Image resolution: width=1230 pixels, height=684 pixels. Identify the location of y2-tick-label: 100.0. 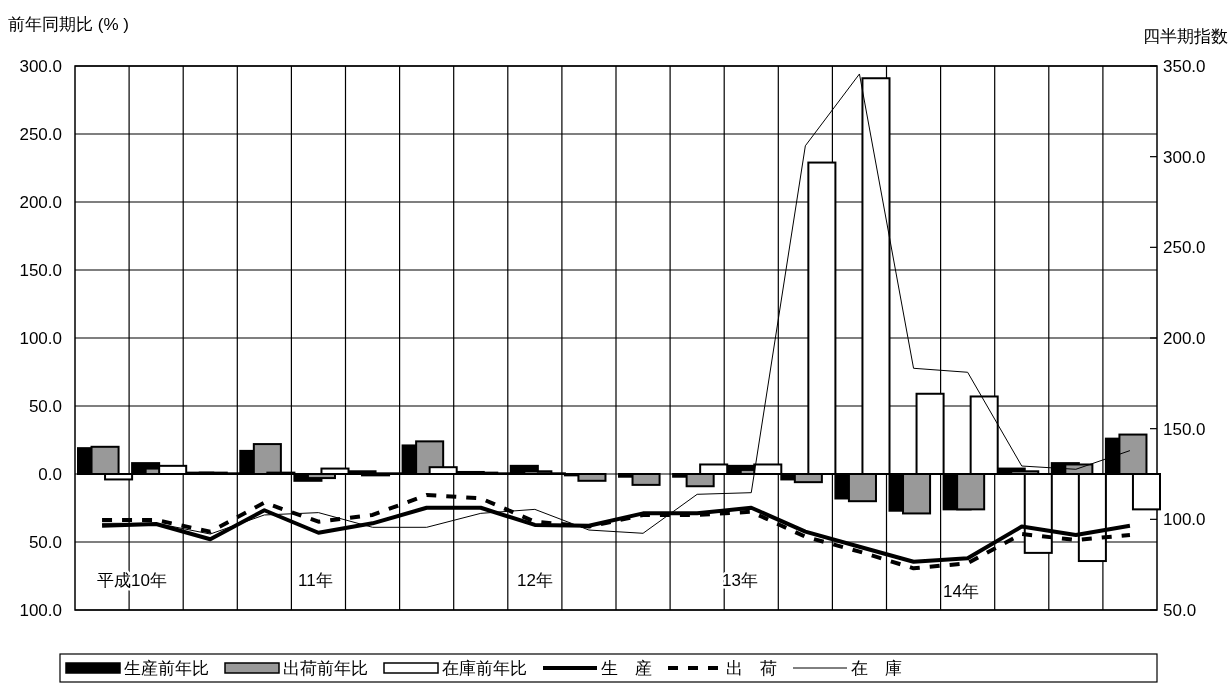
(1184, 520).